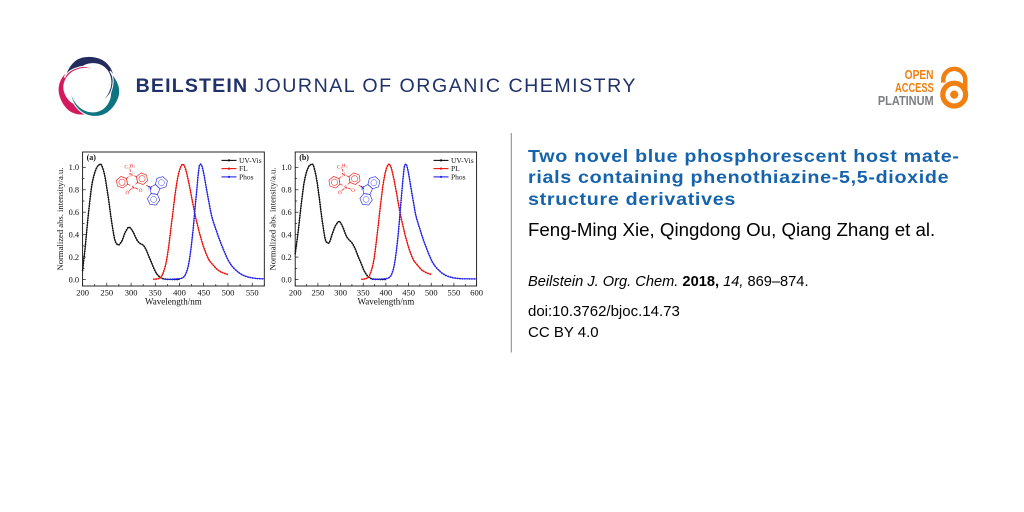  Describe the element at coordinates (455, 168) in the screenshot. I see `svg-text: PL` at that location.